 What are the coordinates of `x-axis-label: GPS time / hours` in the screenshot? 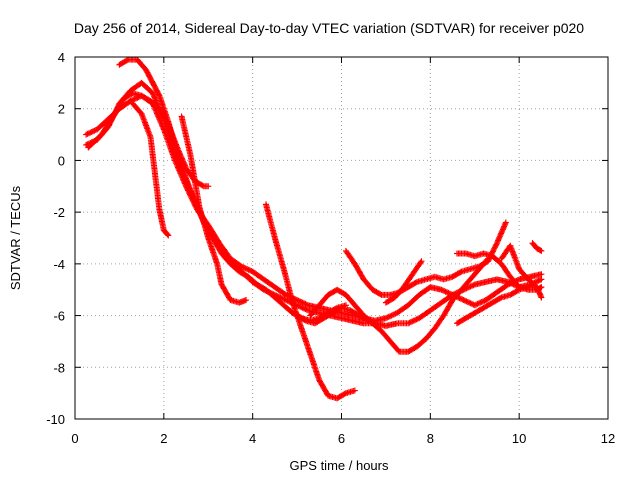 It's located at (339, 465).